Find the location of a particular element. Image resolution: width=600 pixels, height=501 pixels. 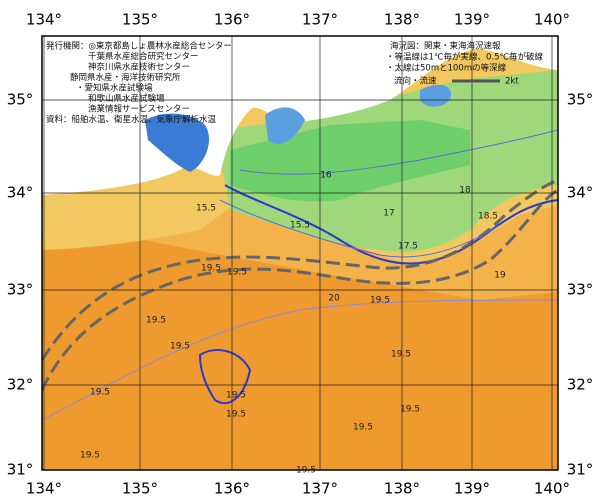

info-line: 静岡県水産・海洋技術研究所 is located at coordinates (125, 77).